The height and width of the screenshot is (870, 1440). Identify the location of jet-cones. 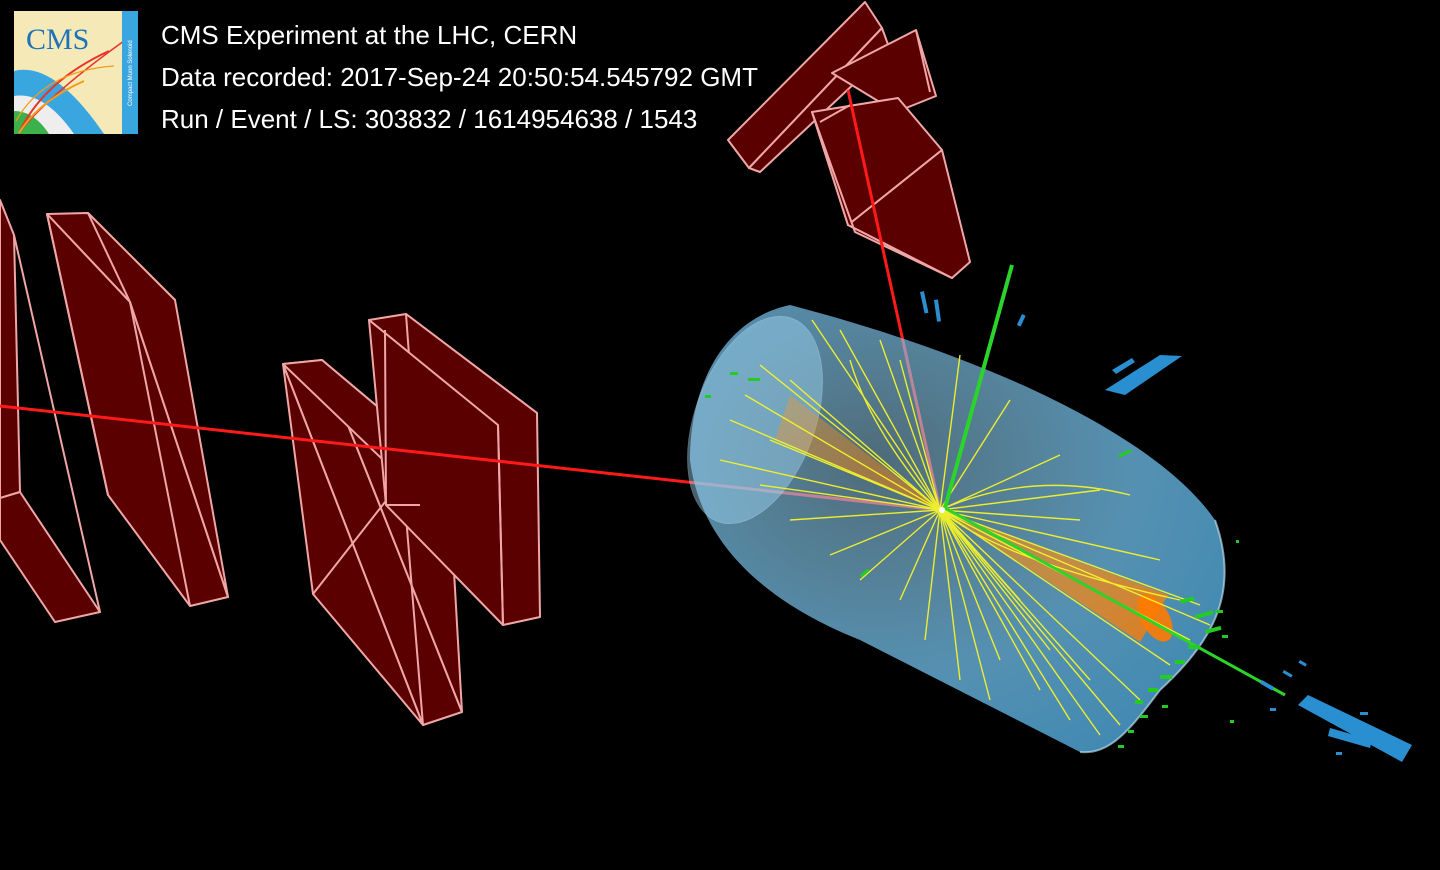
(974, 518).